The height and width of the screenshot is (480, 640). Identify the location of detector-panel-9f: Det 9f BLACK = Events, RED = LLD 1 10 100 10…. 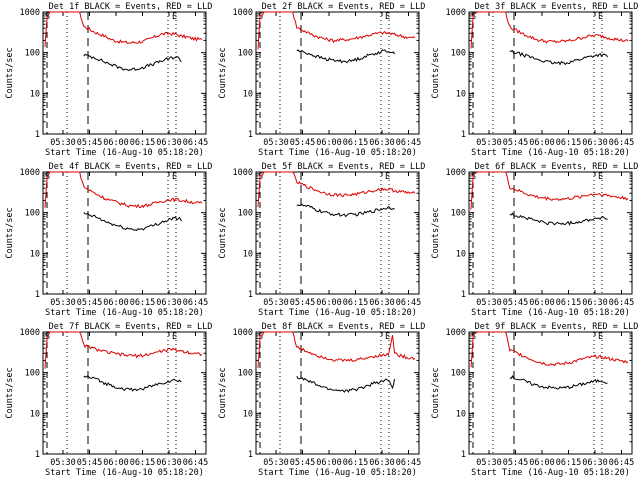
(534, 400).